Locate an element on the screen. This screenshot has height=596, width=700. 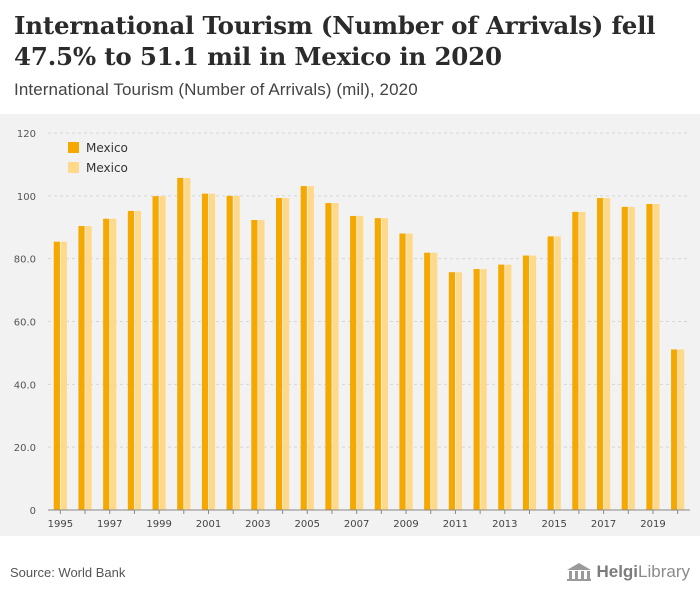
bar-2003-series2 is located at coordinates (261, 365).